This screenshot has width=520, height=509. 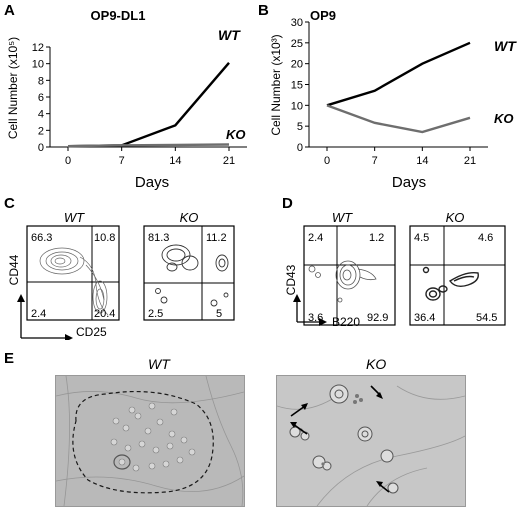 What do you see at coordinates (74, 281) in the screenshot?
I see `flow-c-wt-contours` at bounding box center [74, 281].